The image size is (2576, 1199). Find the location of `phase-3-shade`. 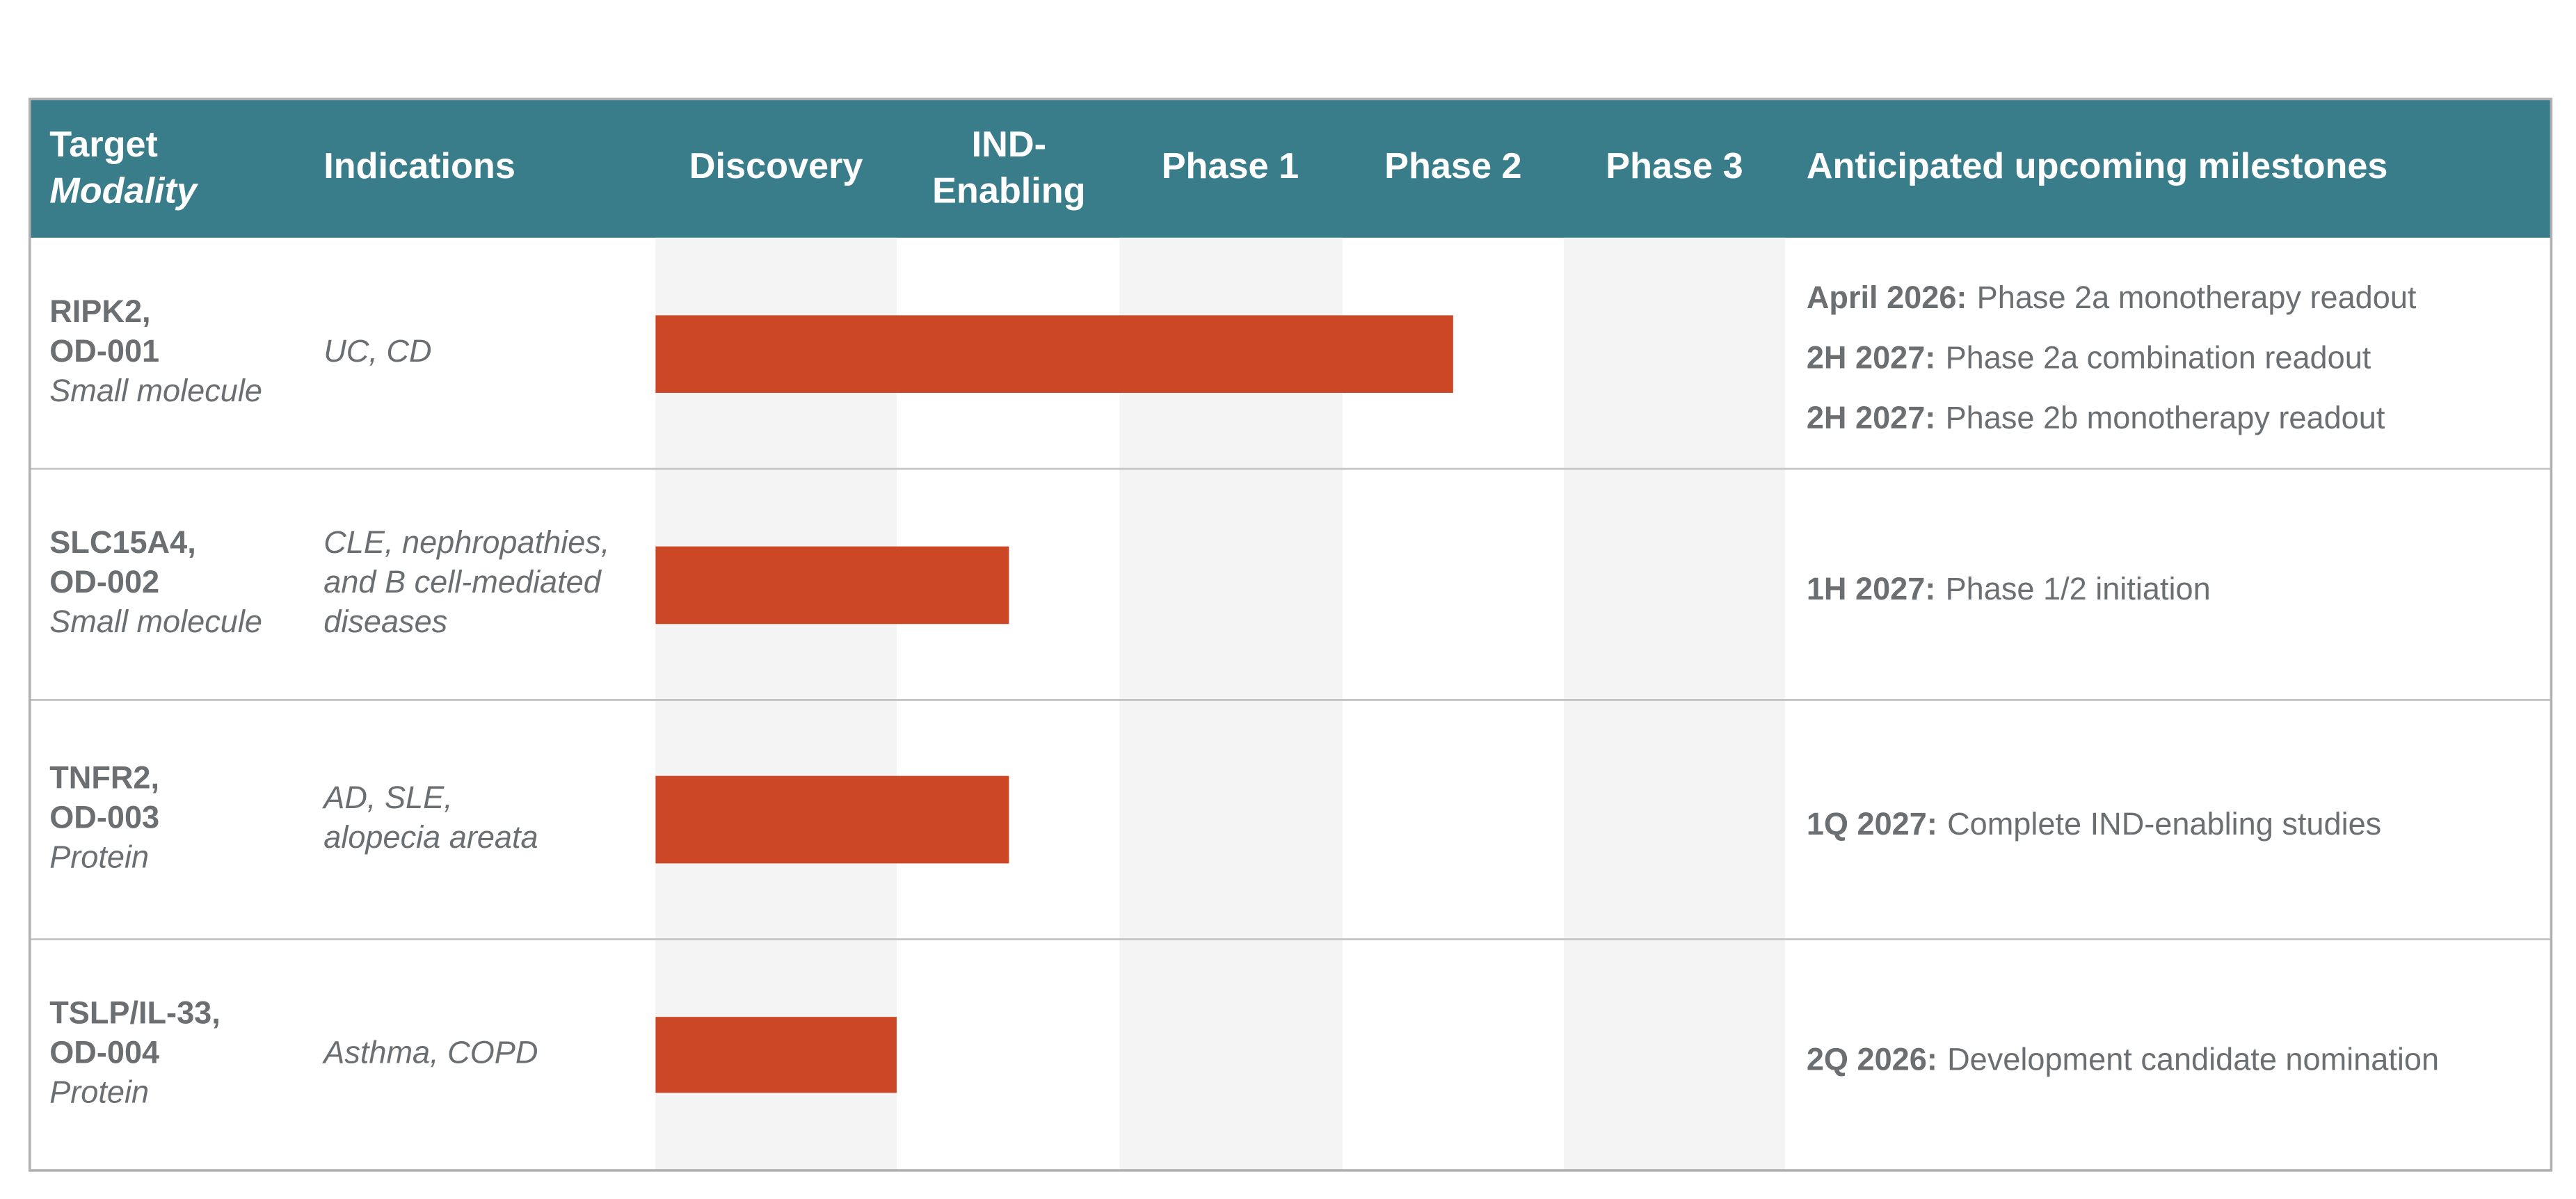

phase-3-shade is located at coordinates (1674, 703).